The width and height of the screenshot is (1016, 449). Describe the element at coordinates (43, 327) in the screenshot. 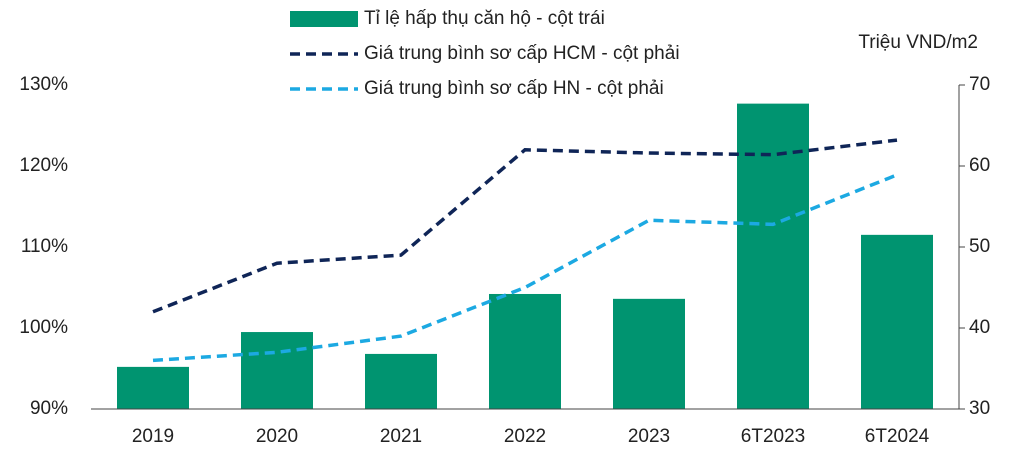

I see `y-tick-label: 100%` at that location.